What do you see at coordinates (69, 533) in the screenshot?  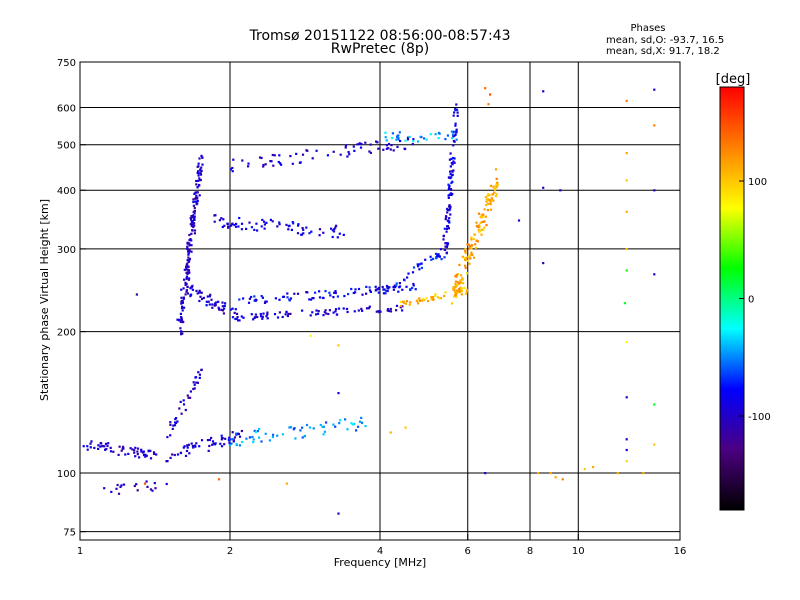 I see `y-tick-label: 75` at bounding box center [69, 533].